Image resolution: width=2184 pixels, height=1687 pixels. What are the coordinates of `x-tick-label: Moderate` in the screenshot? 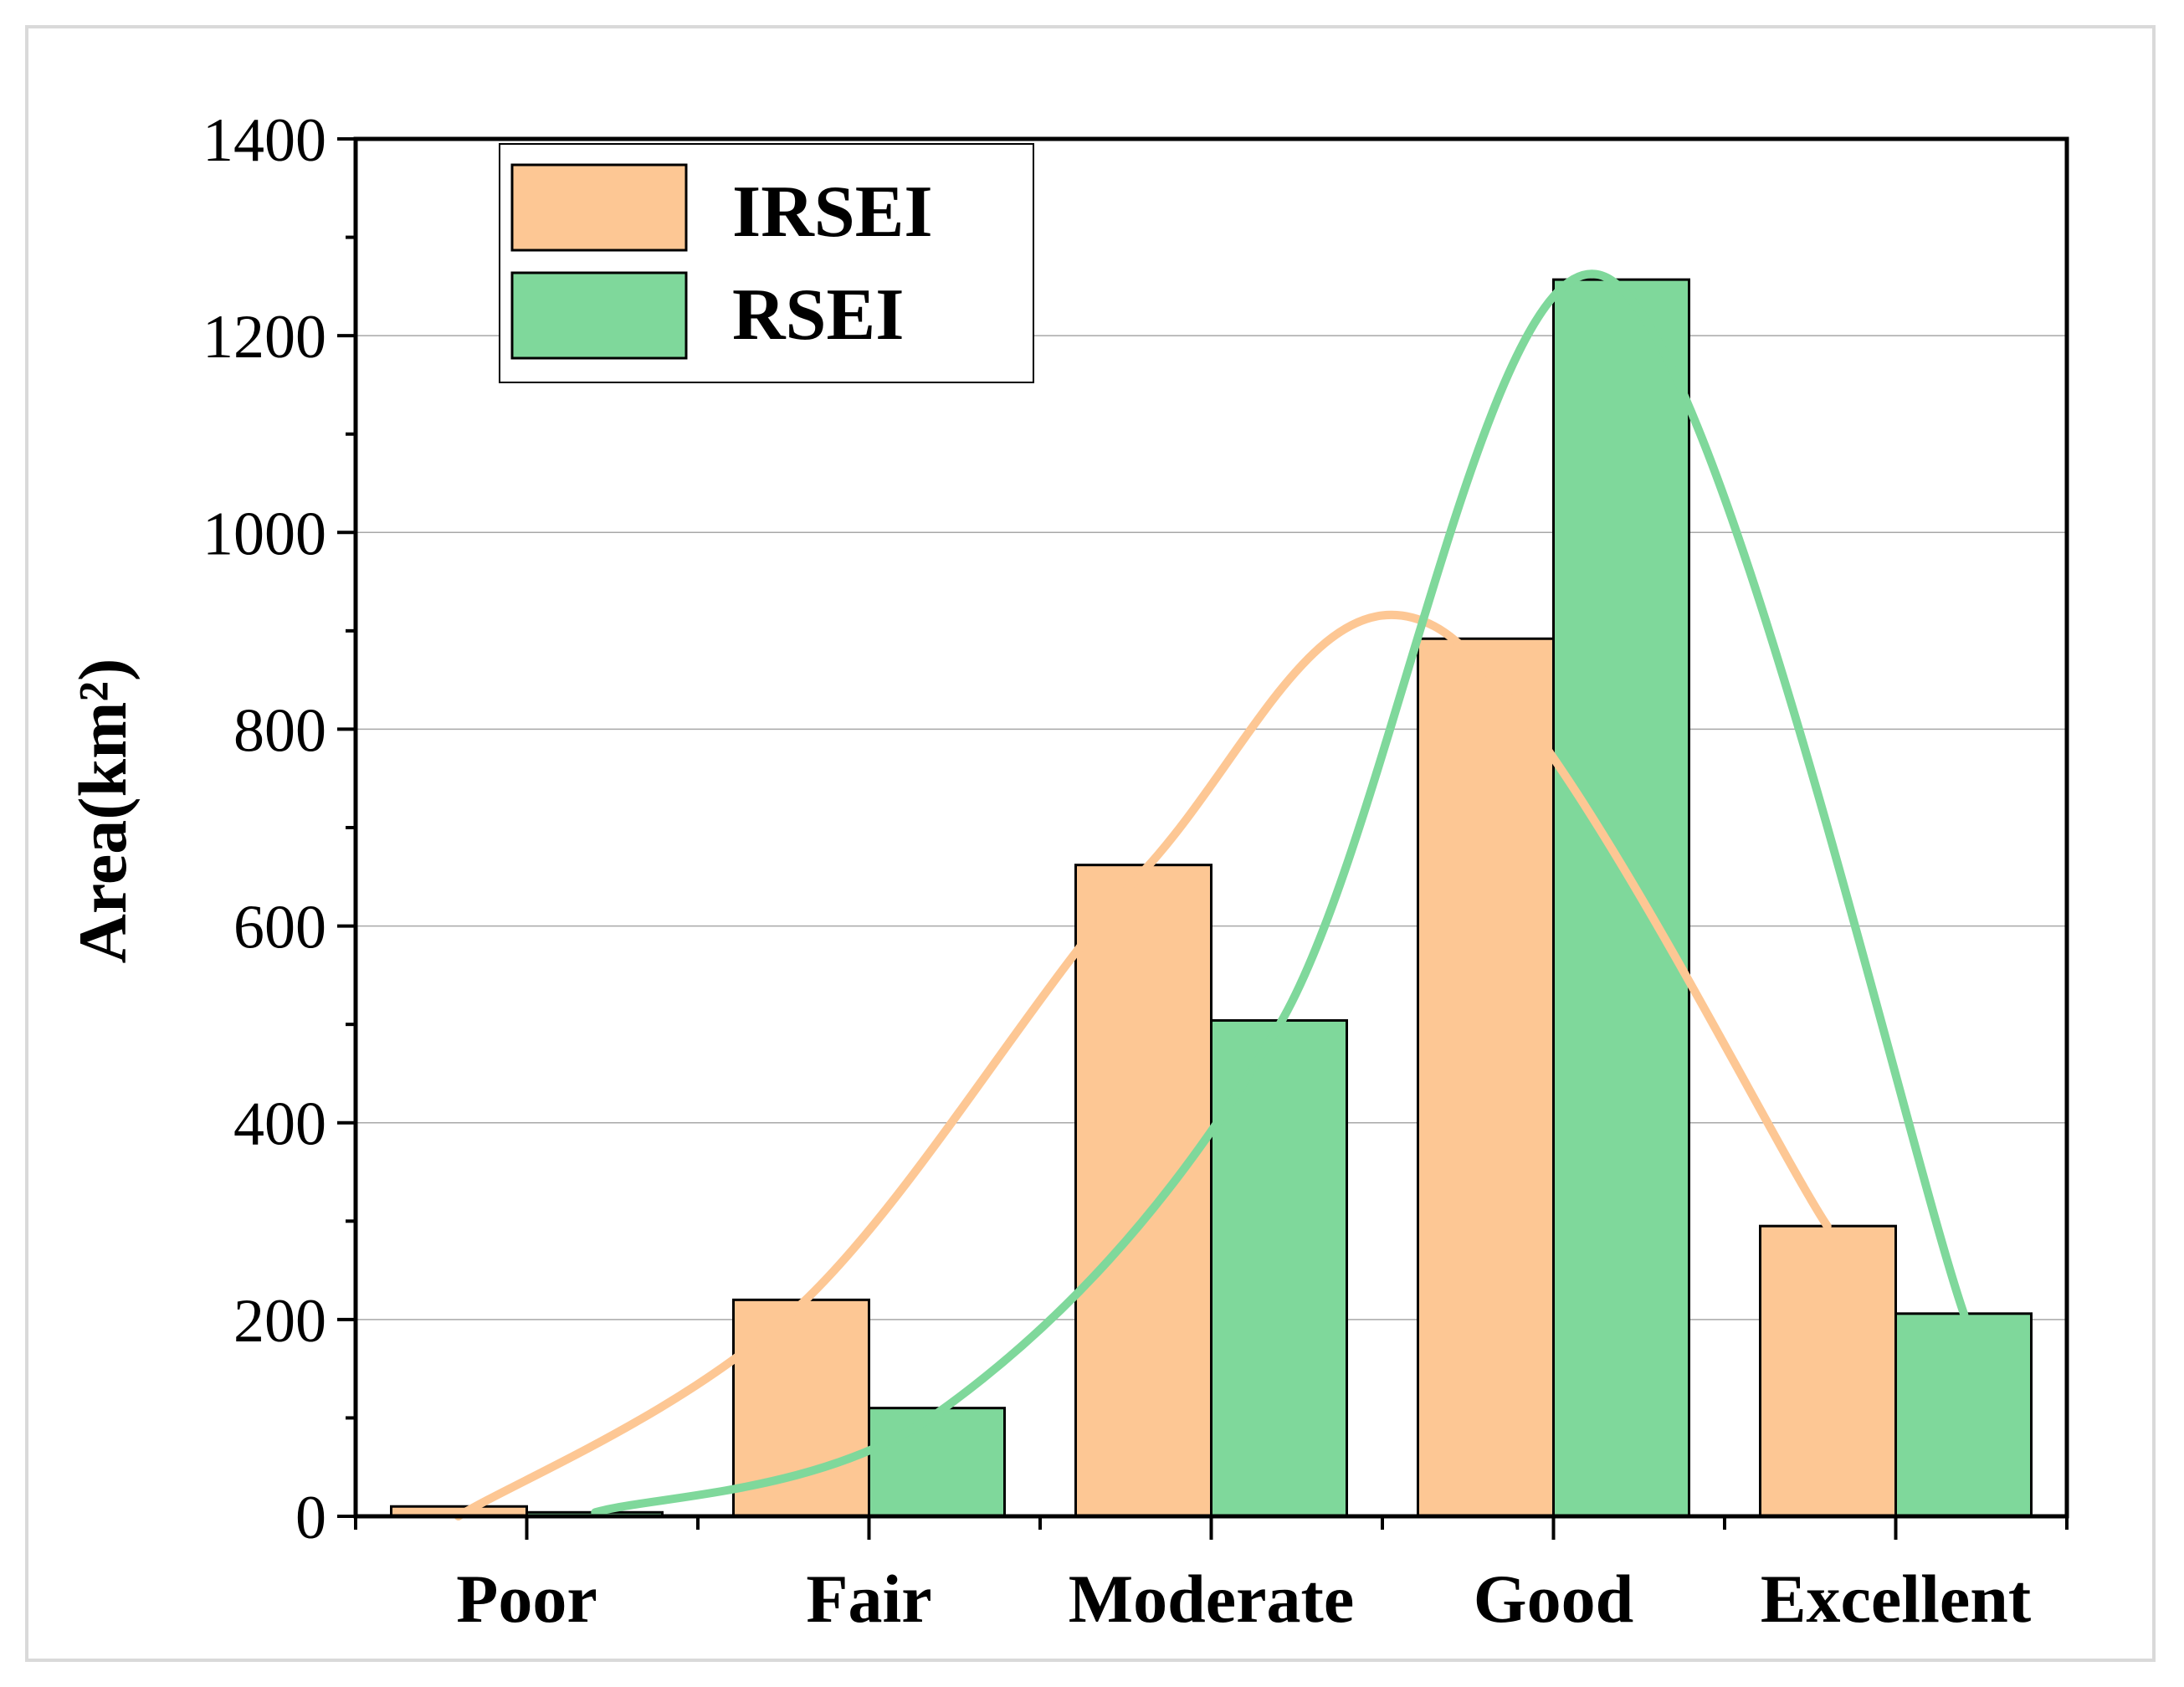 It's located at (1212, 1599).